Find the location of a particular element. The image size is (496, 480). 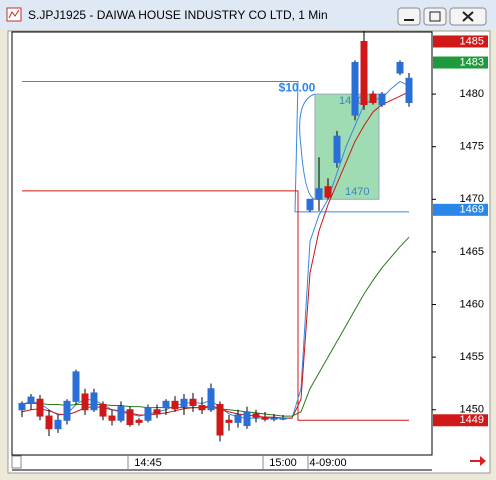

window-buttons is located at coordinates (442, 16).